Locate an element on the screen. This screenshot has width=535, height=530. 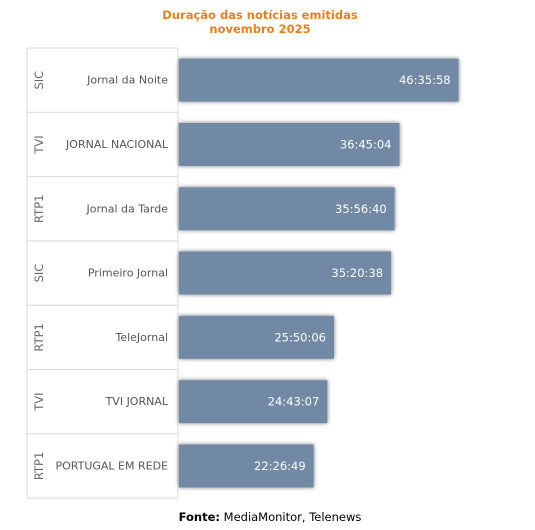
data-label: 36:45:04 is located at coordinates (366, 144).